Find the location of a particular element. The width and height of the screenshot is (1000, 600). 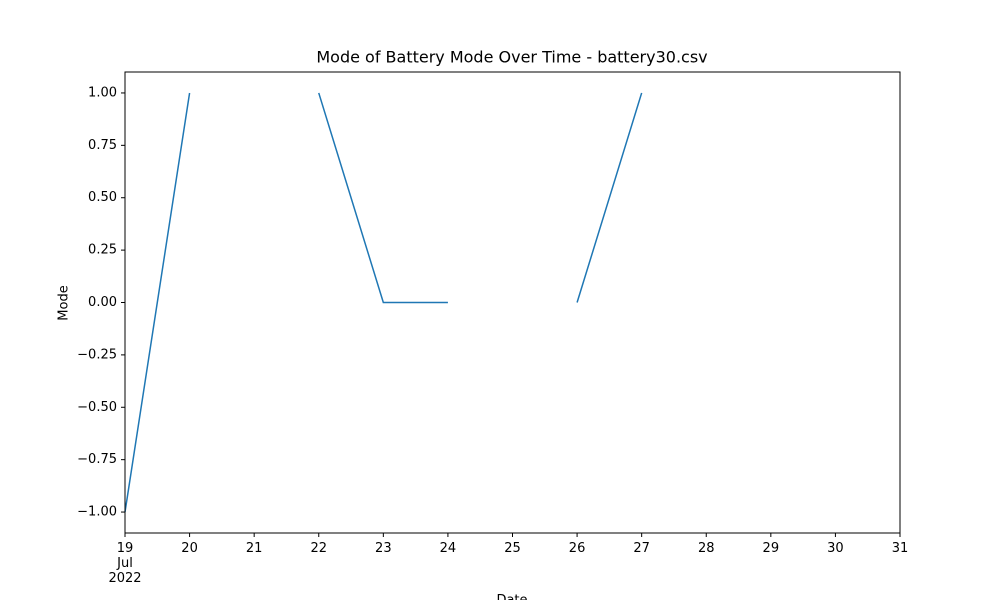

y-tick-label: −0.25 is located at coordinates (97, 354).